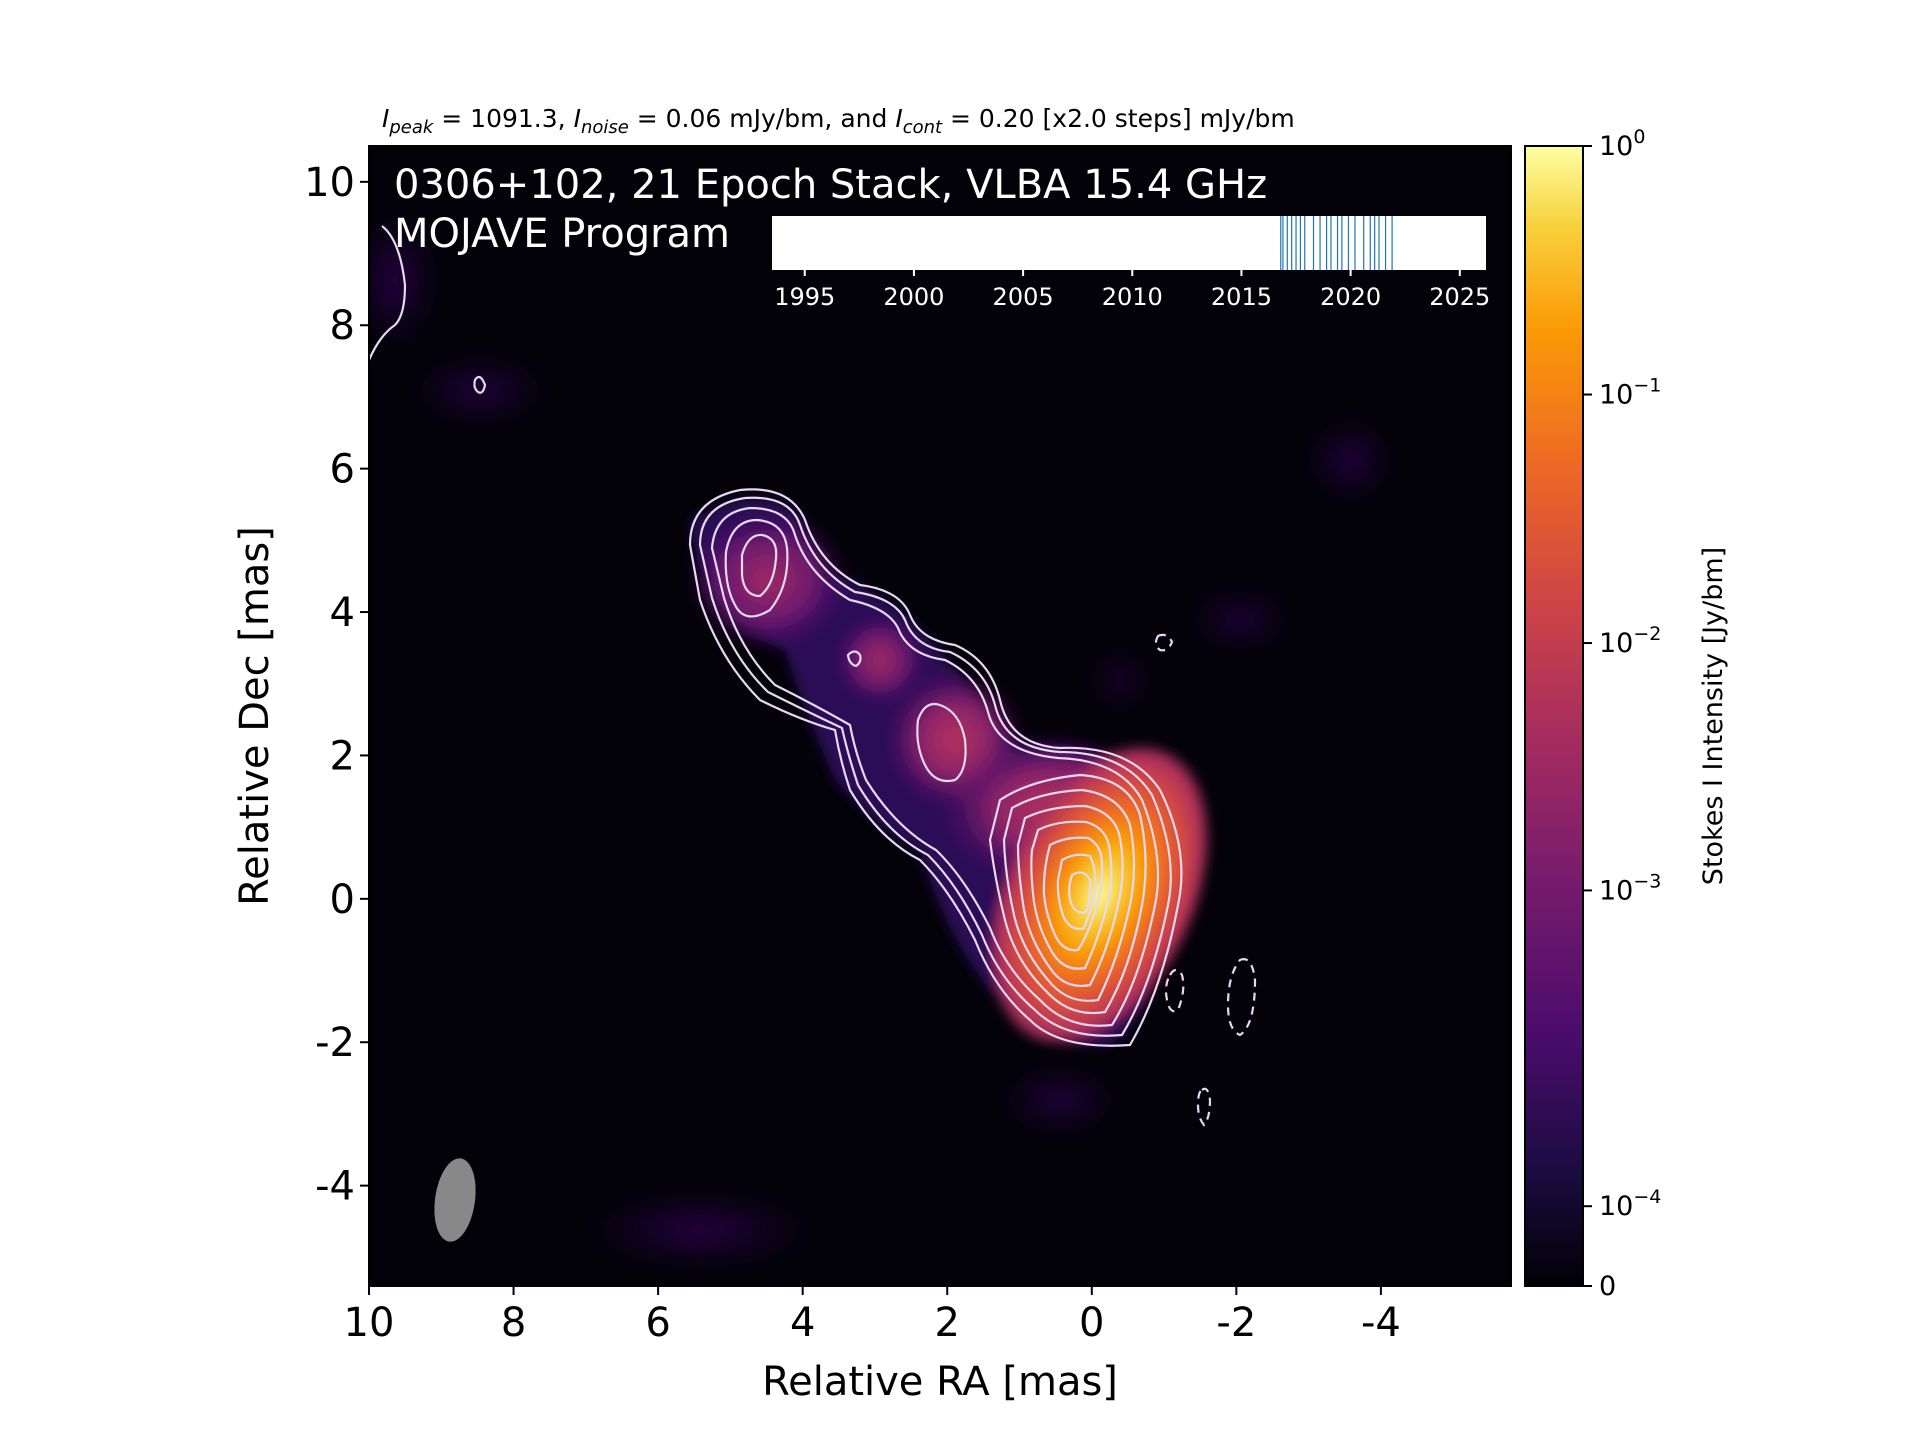 Image resolution: width=1920 pixels, height=1440 pixels. Describe the element at coordinates (369, 1323) in the screenshot. I see `x-tick-label: 10` at that location.